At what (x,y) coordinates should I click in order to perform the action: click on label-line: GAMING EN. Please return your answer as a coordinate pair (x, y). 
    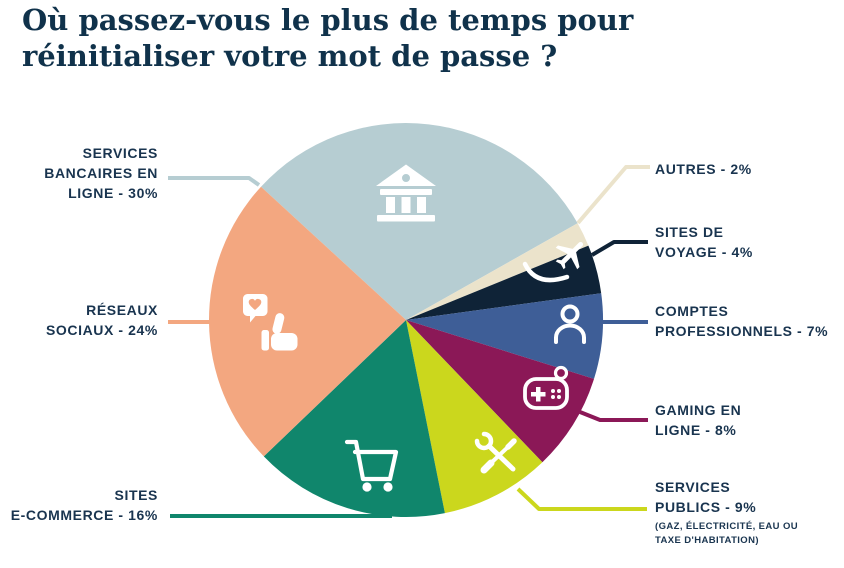
    Looking at the image, I should click on (698, 410).